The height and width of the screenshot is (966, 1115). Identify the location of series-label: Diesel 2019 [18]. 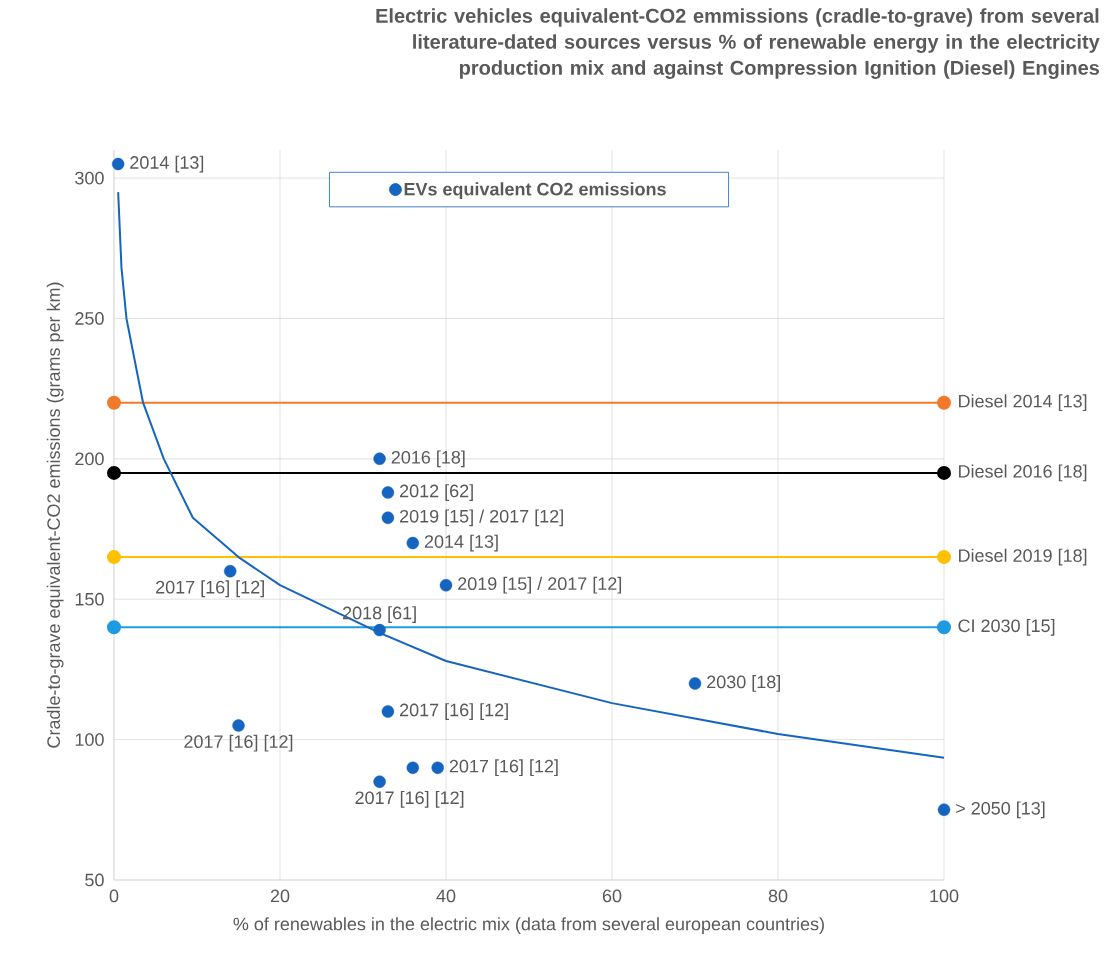
(1023, 557).